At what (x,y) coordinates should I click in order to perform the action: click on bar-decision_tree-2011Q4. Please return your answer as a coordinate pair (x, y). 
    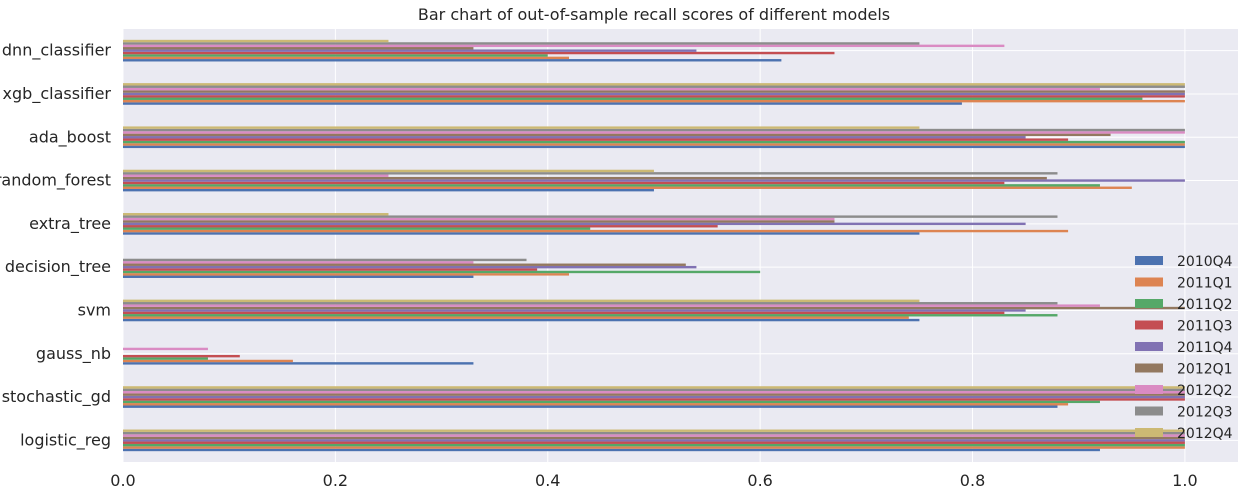
    Looking at the image, I should click on (410, 267).